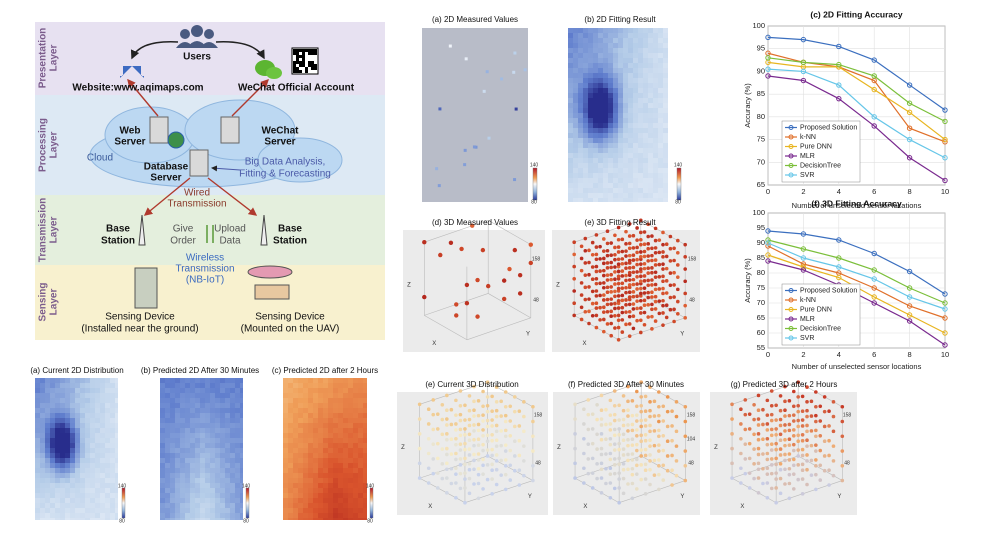 This screenshot has width=1000, height=544. I want to click on x-tick-label: 2, so click(803, 354).